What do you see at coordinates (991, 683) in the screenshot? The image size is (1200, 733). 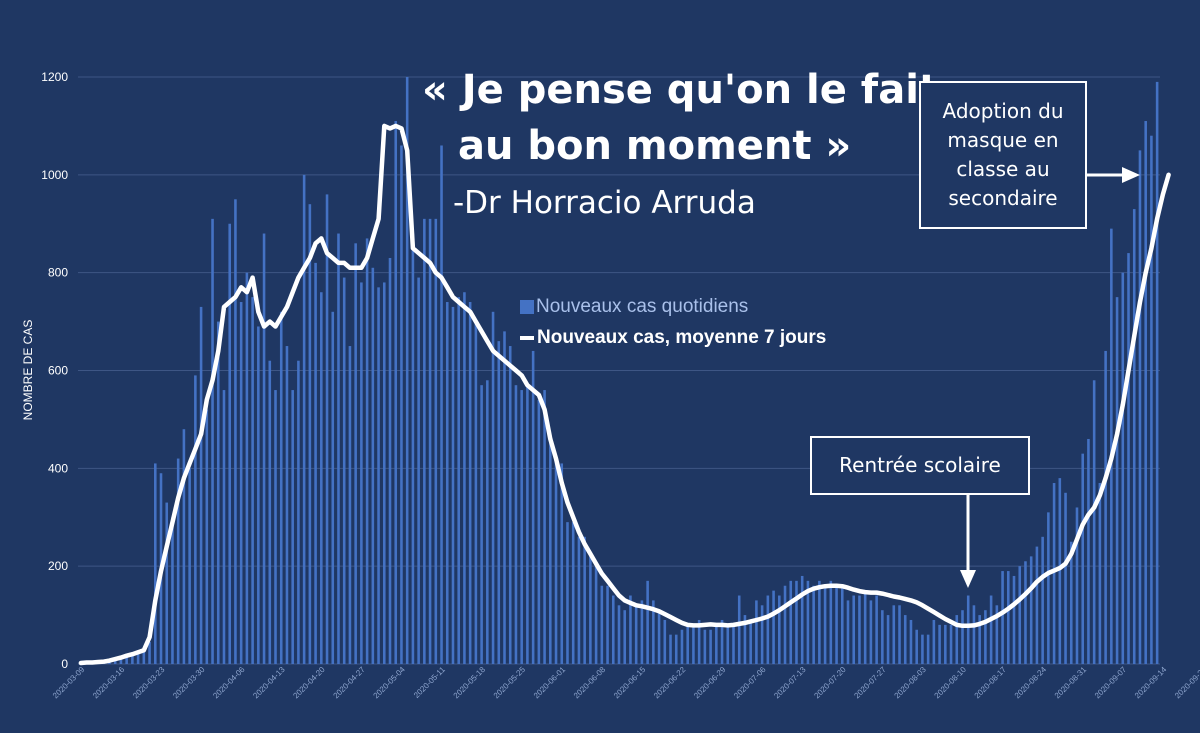 I see `x-tick-label: 2020-08-17` at bounding box center [991, 683].